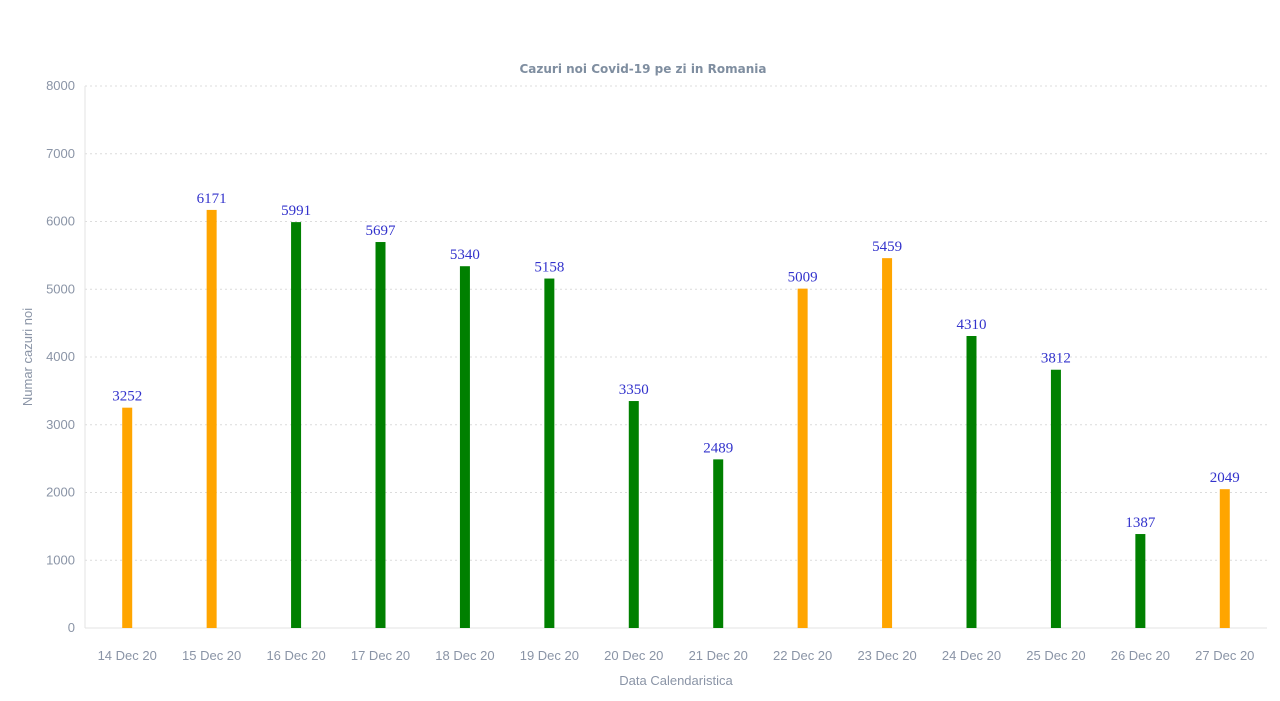 The image size is (1280, 701). What do you see at coordinates (60, 559) in the screenshot?
I see `y-tick-label: 1000` at bounding box center [60, 559].